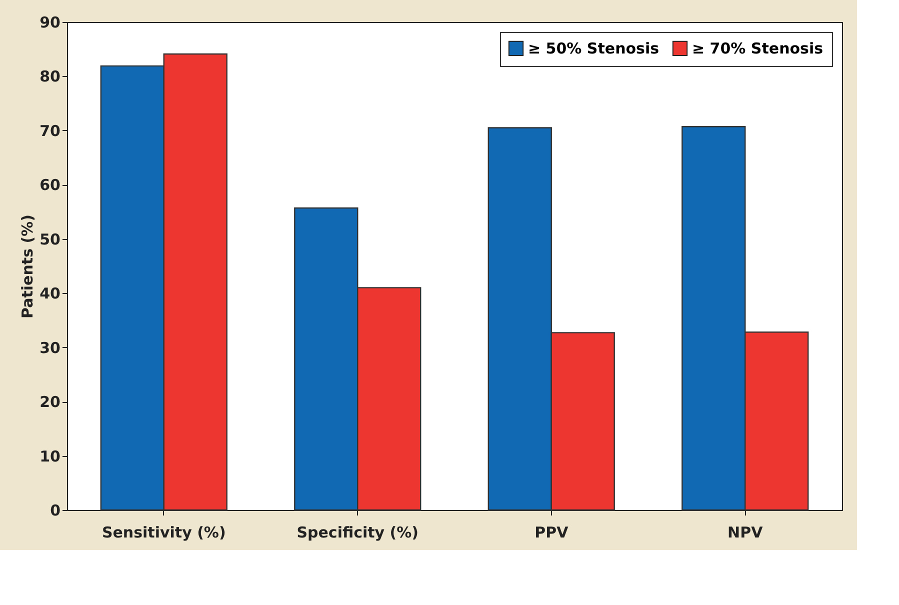  I want to click on y-axis-title: Patients (%), so click(27, 266).